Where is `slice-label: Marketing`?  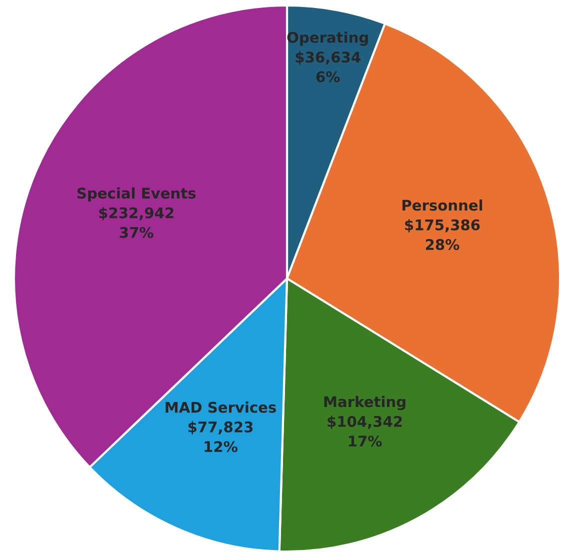
slice-label: Marketing is located at coordinates (365, 403).